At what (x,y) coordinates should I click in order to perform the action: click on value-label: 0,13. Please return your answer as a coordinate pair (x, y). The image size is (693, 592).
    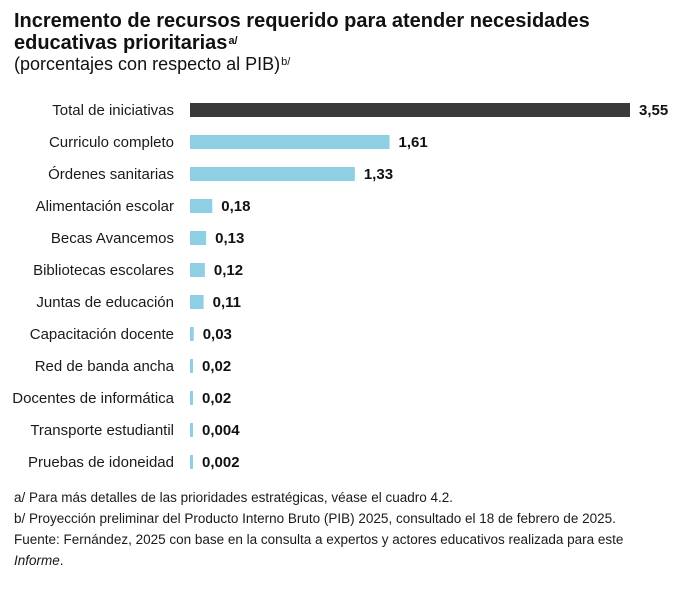
    Looking at the image, I should click on (229, 238).